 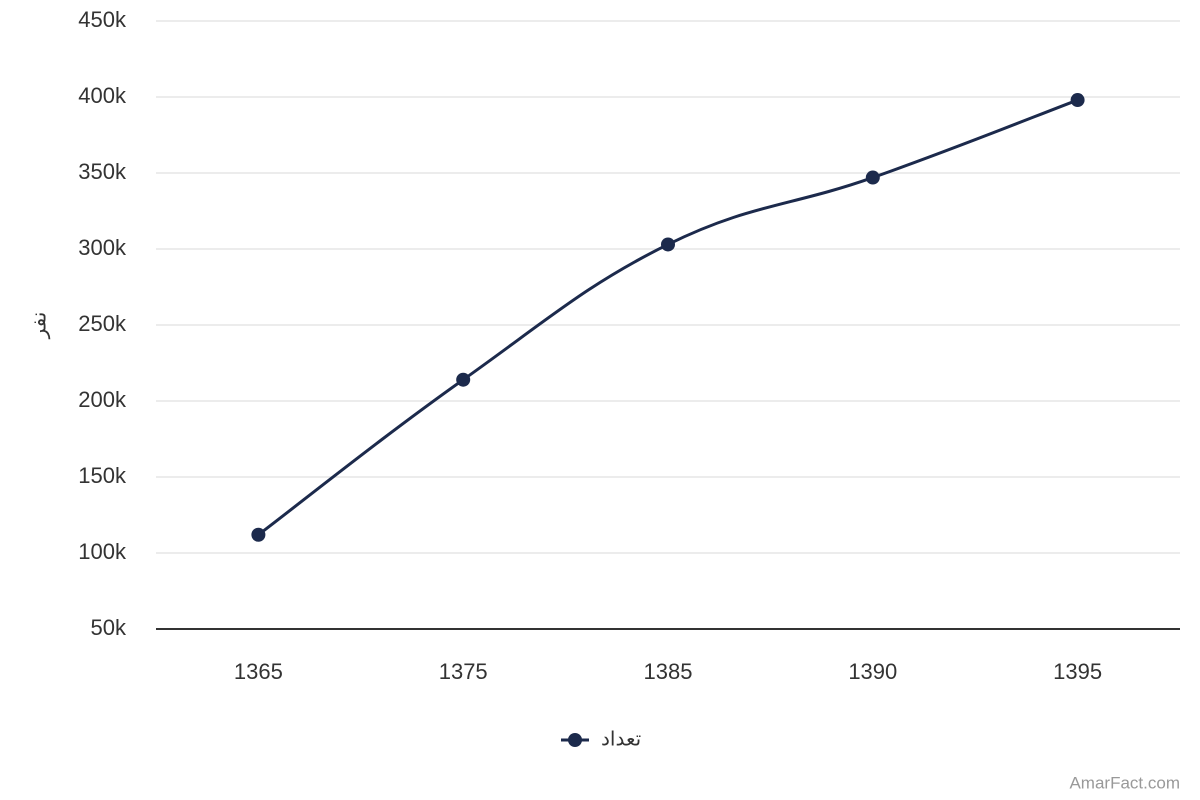 I want to click on y-tick-label: 400k, so click(x=102, y=95).